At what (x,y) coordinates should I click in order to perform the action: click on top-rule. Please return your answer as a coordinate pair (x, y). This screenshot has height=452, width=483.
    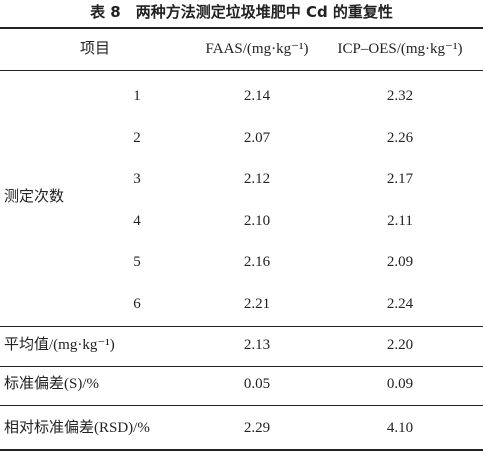
    Looking at the image, I should click on (241, 28).